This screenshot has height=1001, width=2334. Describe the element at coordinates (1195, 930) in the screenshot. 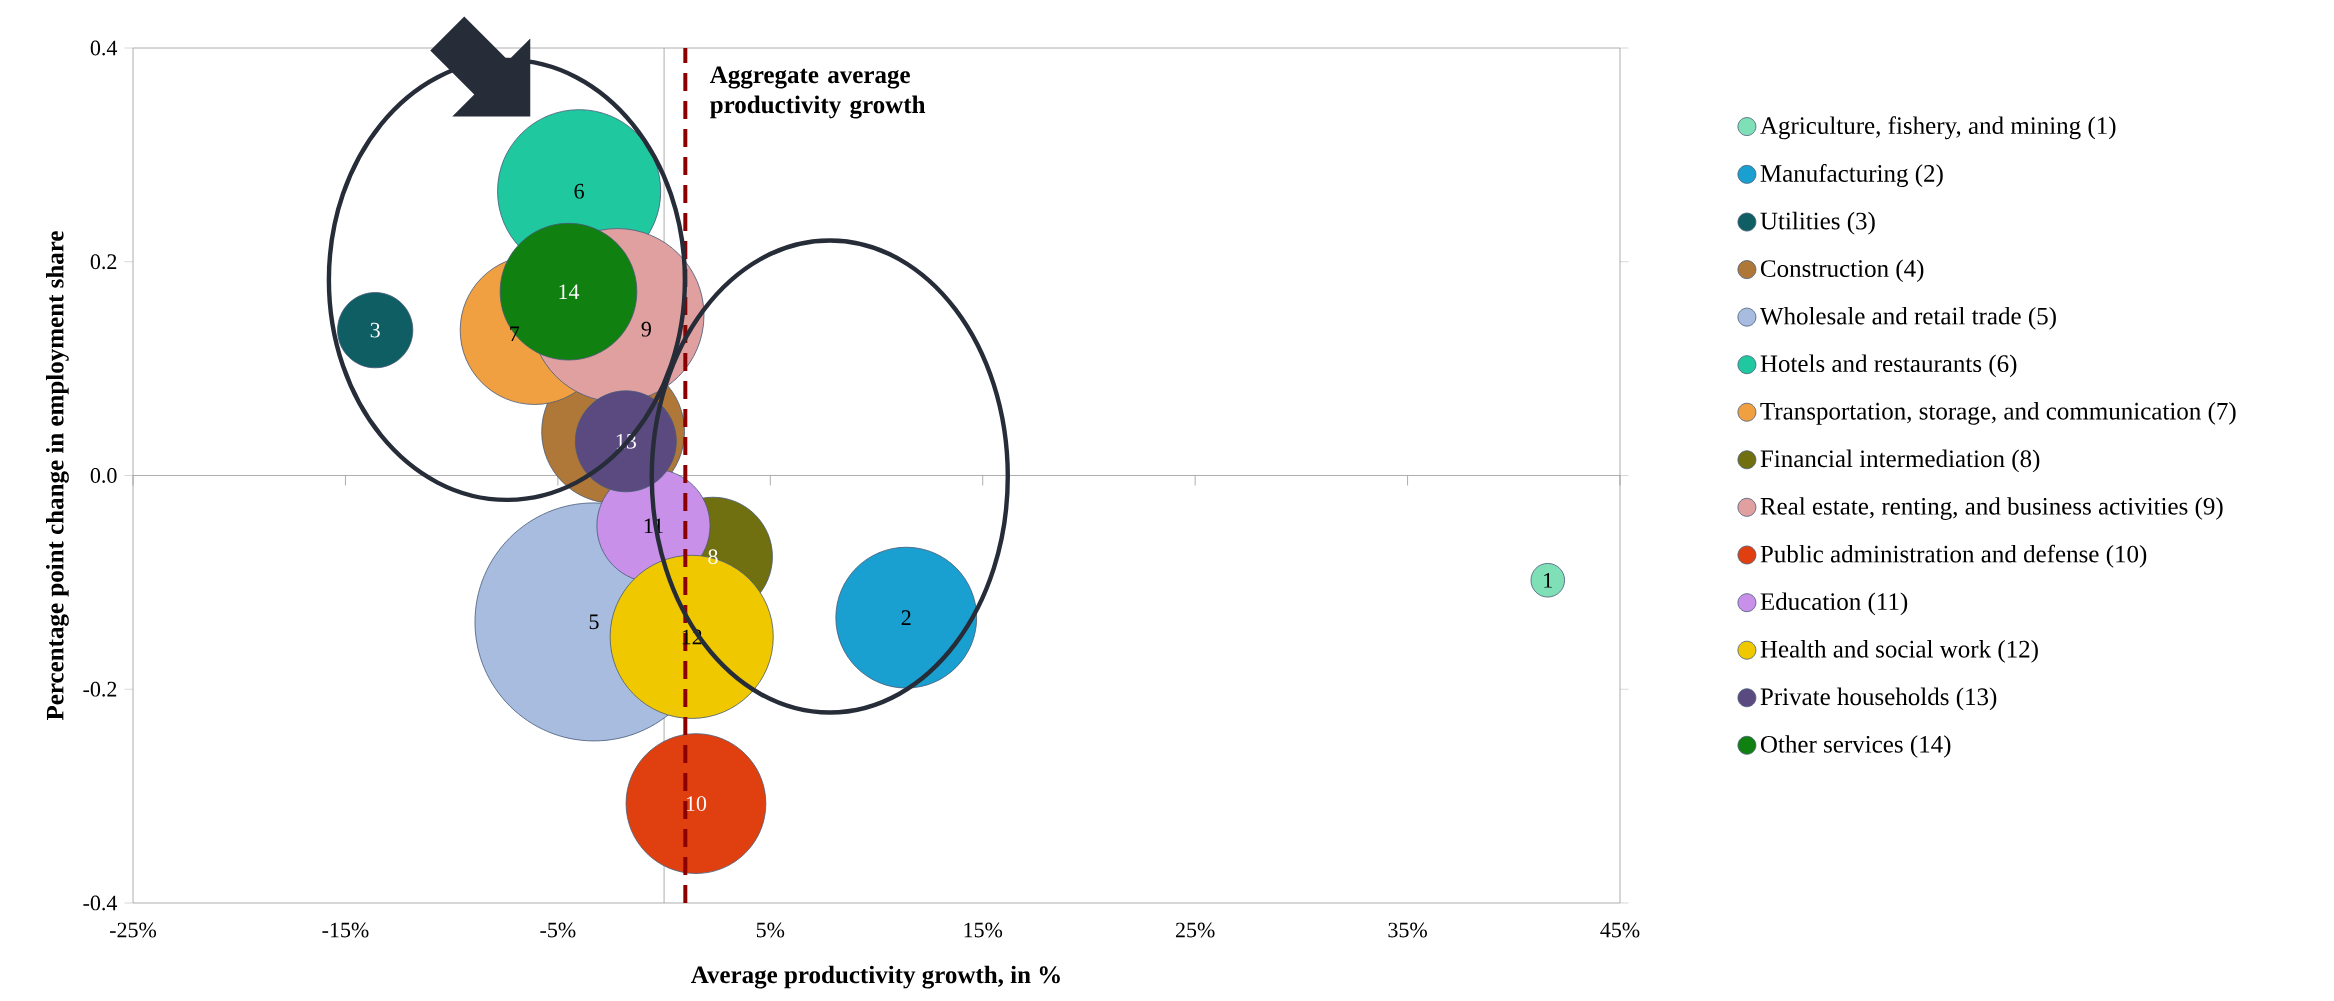

I see `x-tick-label: 25%` at that location.